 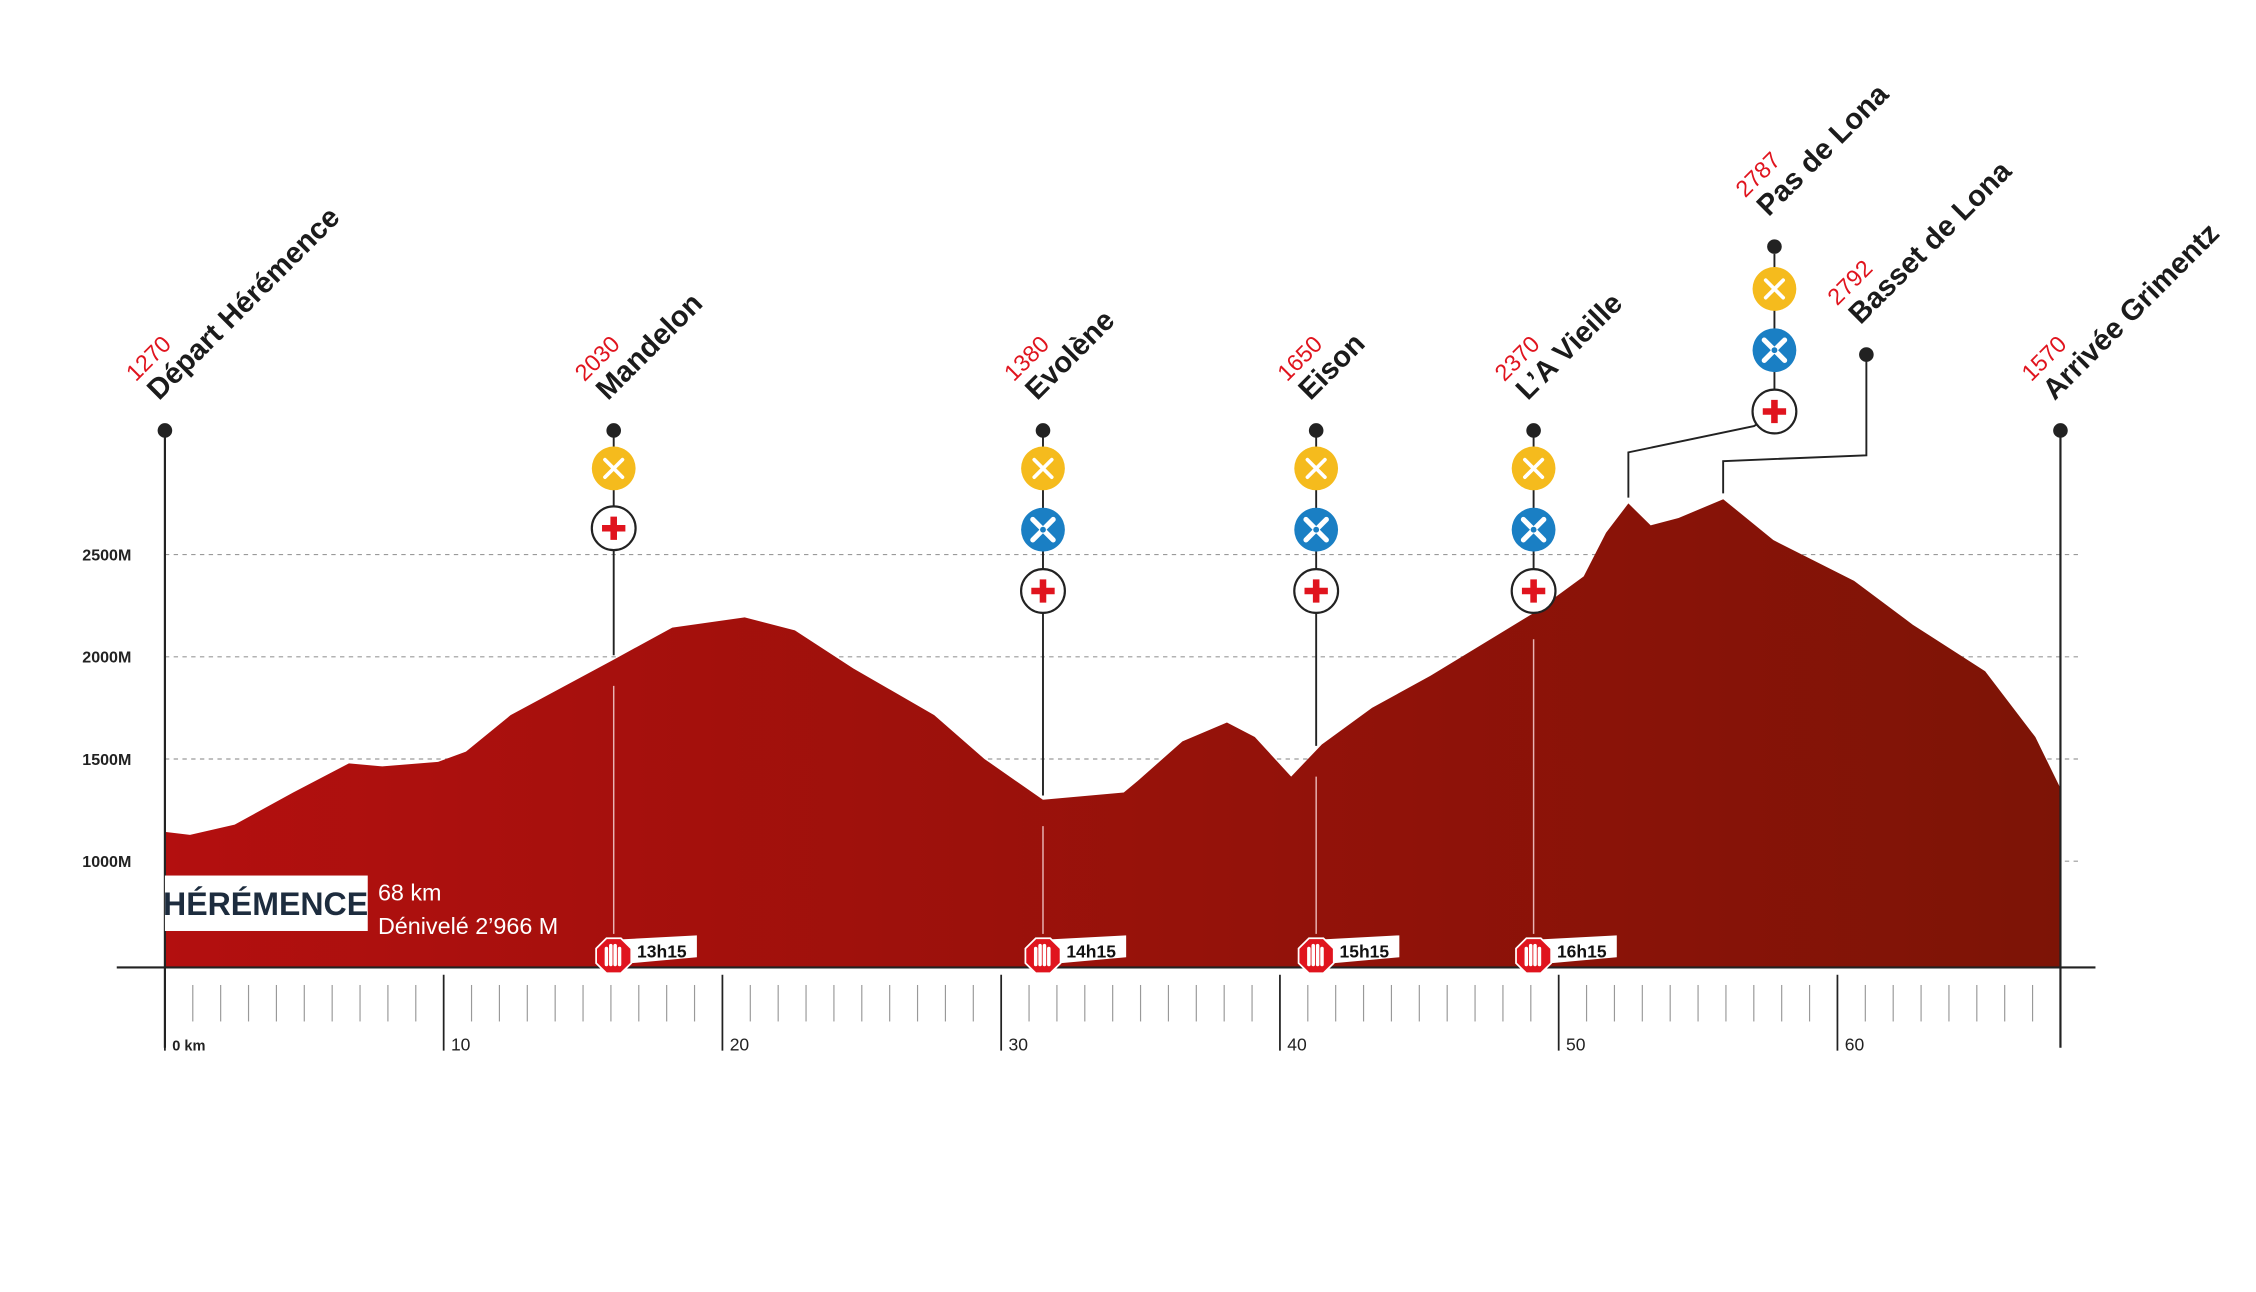 What do you see at coordinates (1823, 150) in the screenshot?
I see `waypoint-name: Pas de Lona` at bounding box center [1823, 150].